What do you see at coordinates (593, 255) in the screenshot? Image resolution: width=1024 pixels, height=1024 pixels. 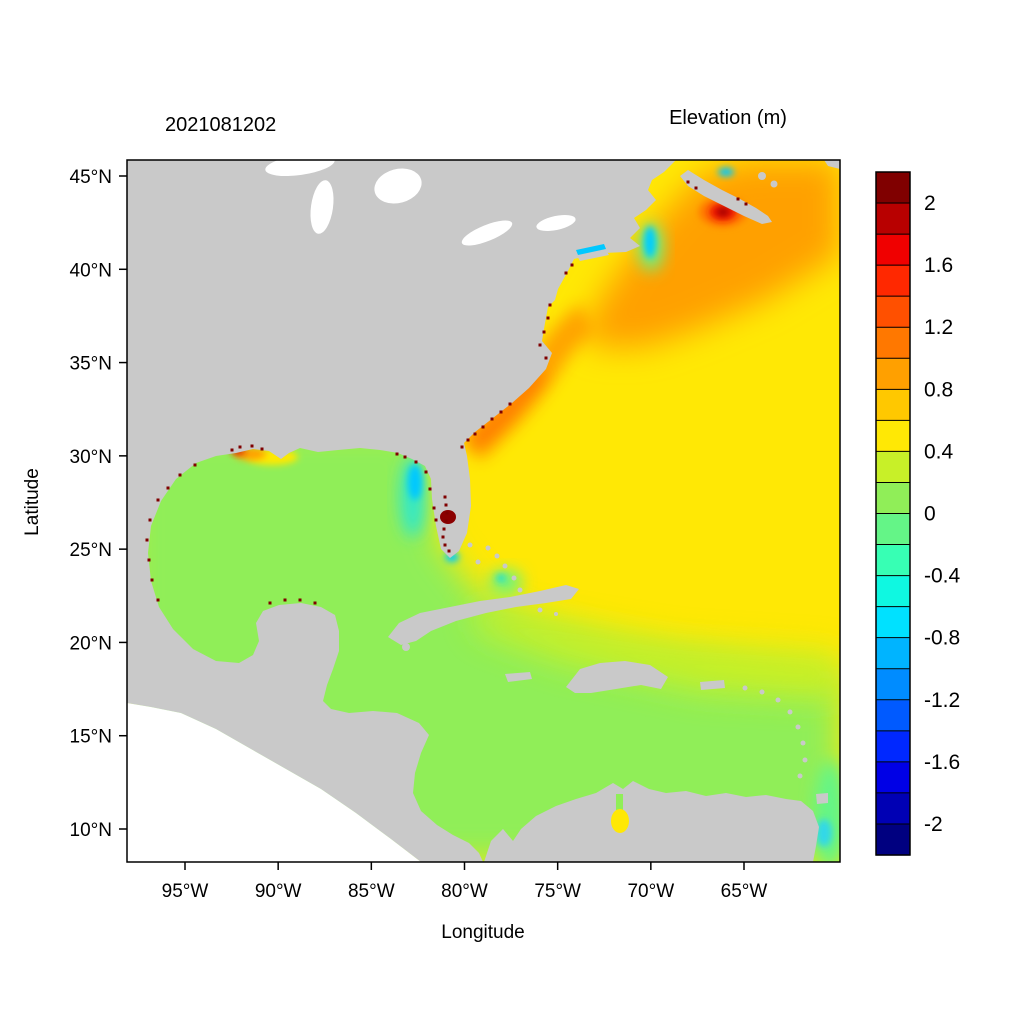 I see `long-island` at bounding box center [593, 255].